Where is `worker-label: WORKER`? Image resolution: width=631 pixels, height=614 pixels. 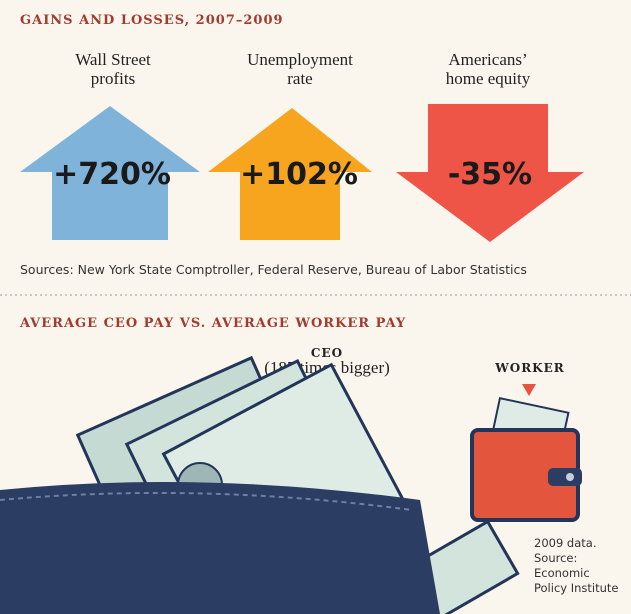 worker-label: WORKER is located at coordinates (529, 368).